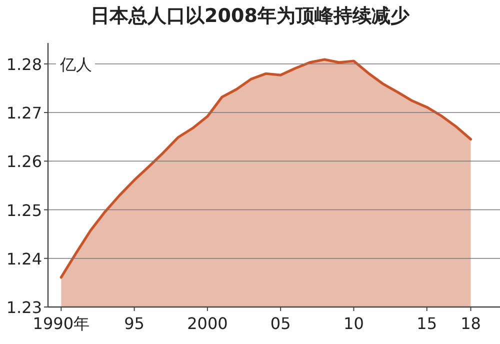  Describe the element at coordinates (134, 323) in the screenshot. I see `x-tick-label: 95` at that location.